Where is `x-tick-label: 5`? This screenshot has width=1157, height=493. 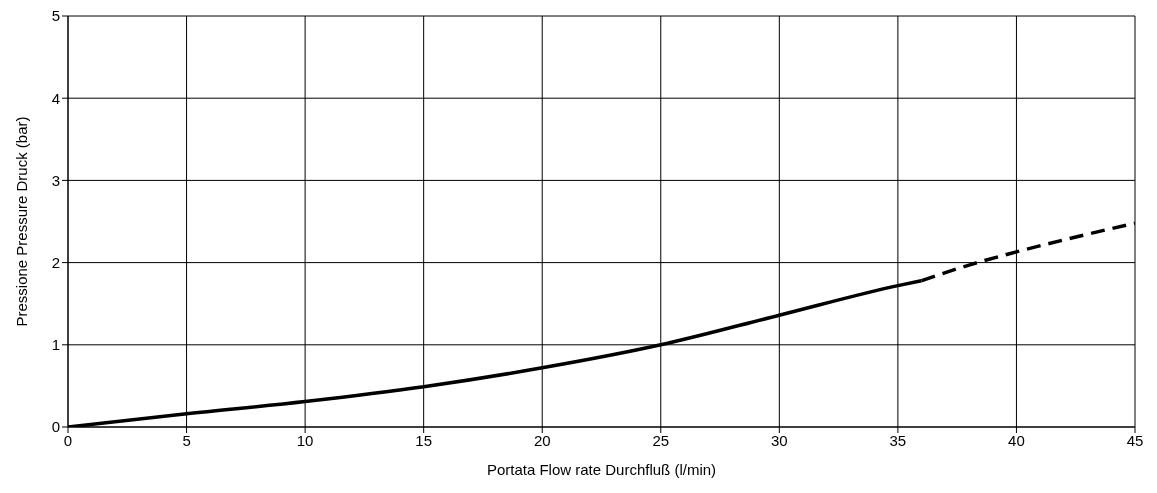
x-tick-label: 5 is located at coordinates (186, 440).